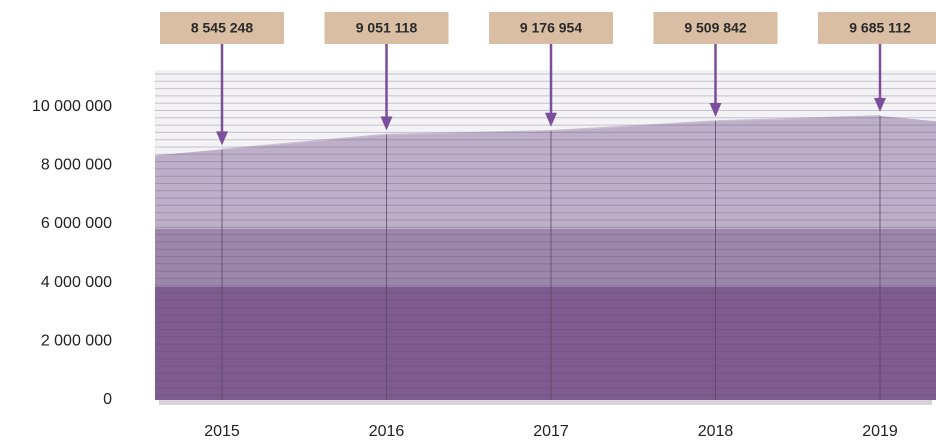 The height and width of the screenshot is (440, 936). I want to click on y-tick-label: 6 000 000, so click(76, 223).